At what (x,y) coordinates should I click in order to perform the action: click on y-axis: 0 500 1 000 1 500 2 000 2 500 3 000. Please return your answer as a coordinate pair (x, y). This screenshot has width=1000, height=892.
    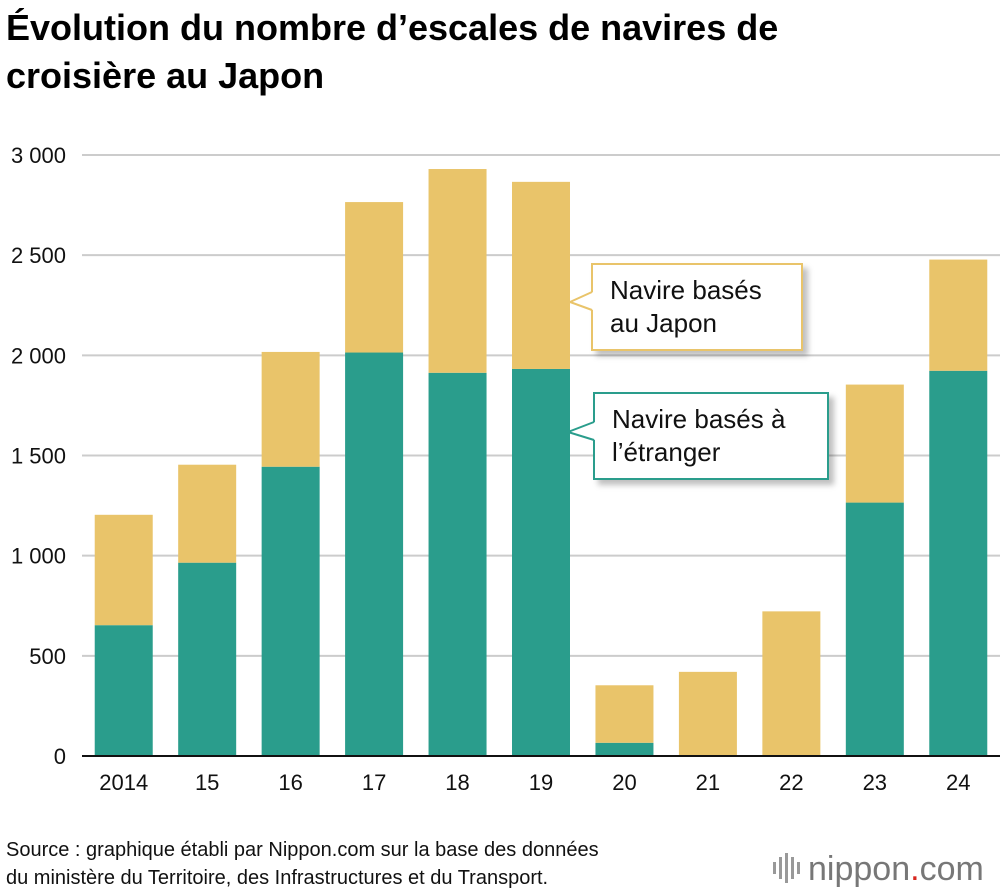
    Looking at the image, I should click on (38, 456).